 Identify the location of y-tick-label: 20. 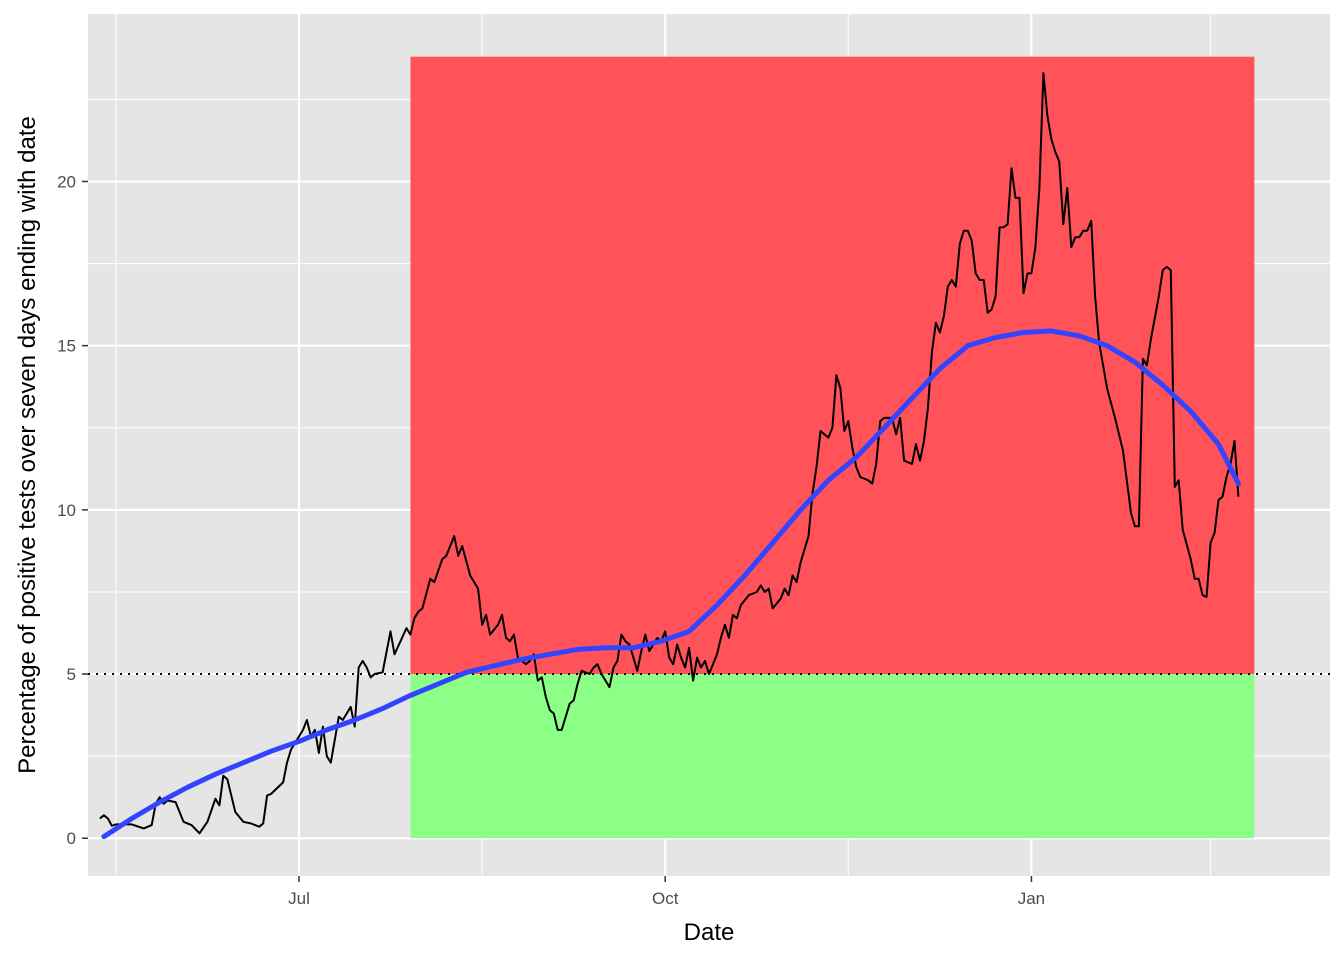
(66, 181).